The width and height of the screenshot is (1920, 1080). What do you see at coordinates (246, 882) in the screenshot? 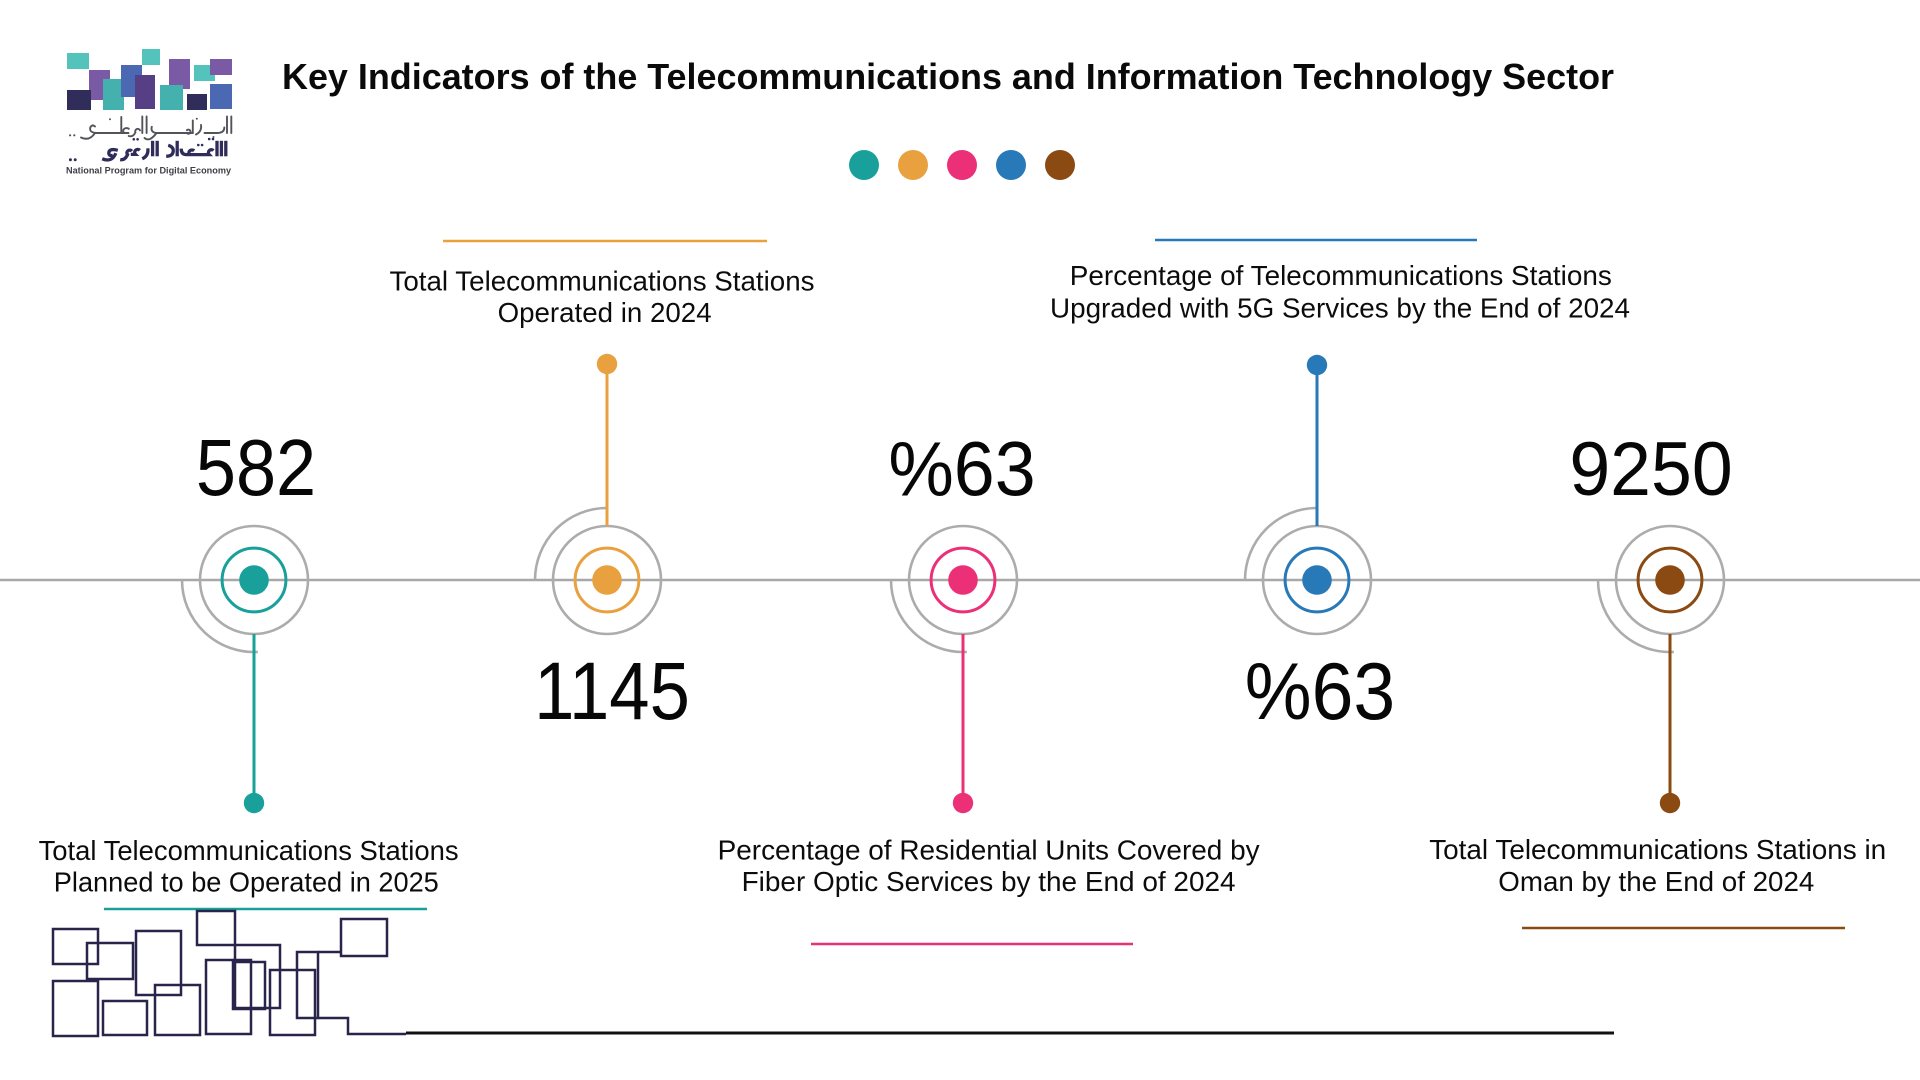
I see `svg-text: Planned to be Operated in 2025` at bounding box center [246, 882].